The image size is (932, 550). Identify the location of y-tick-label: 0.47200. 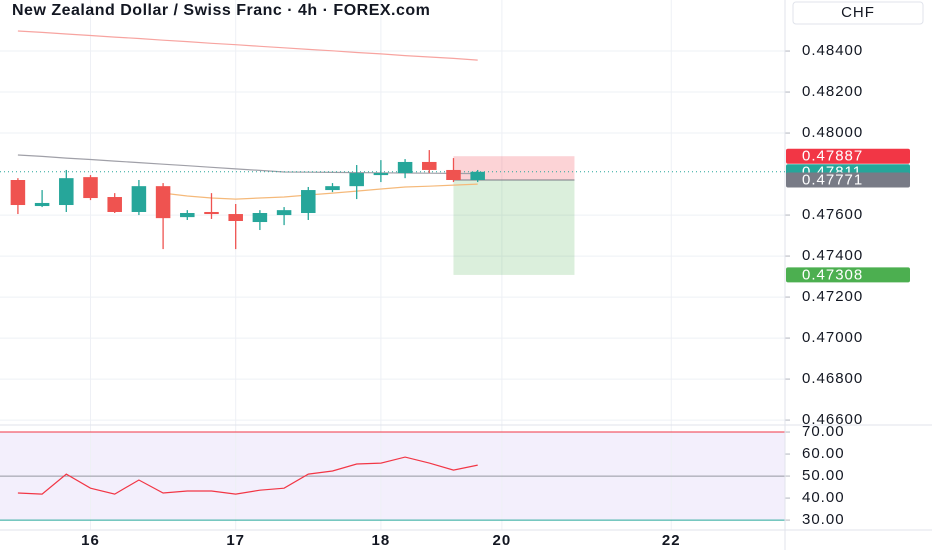
(832, 296).